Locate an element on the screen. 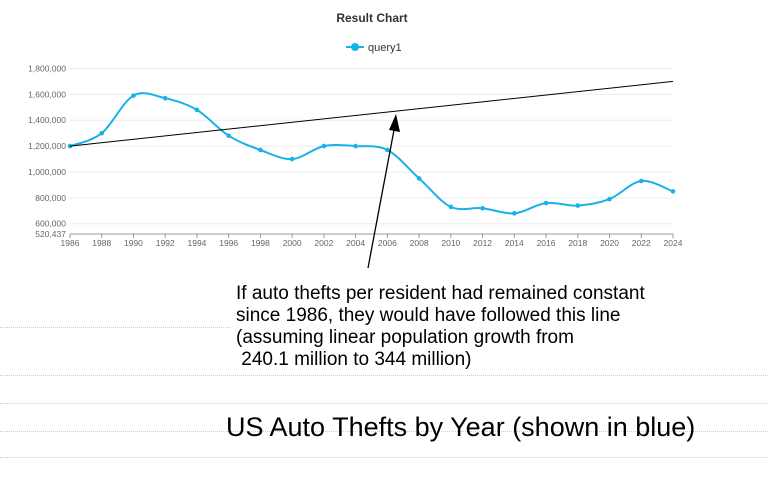  y-tick-label: 800,000 is located at coordinates (50, 198).